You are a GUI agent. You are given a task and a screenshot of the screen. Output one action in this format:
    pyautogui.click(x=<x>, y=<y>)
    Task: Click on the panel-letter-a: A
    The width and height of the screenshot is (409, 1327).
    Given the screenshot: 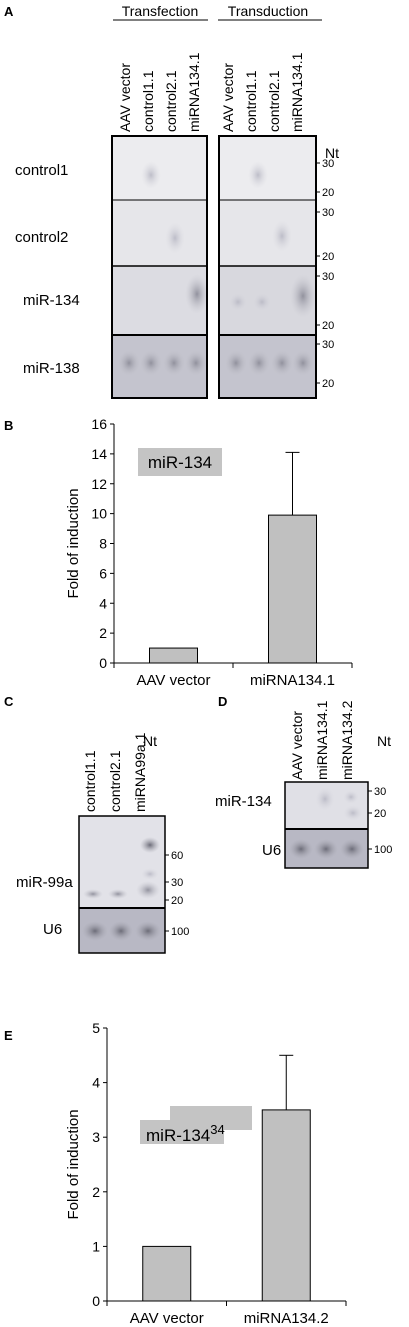 What is the action you would take?
    pyautogui.click(x=9, y=11)
    